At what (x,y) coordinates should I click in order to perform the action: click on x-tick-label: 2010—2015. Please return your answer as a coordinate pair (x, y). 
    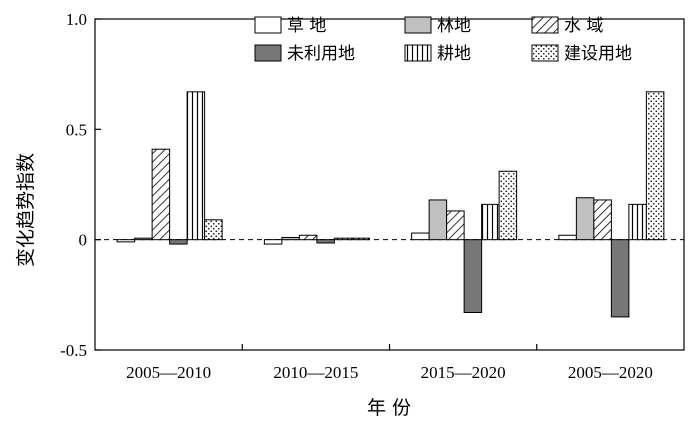
    Looking at the image, I should click on (315, 372).